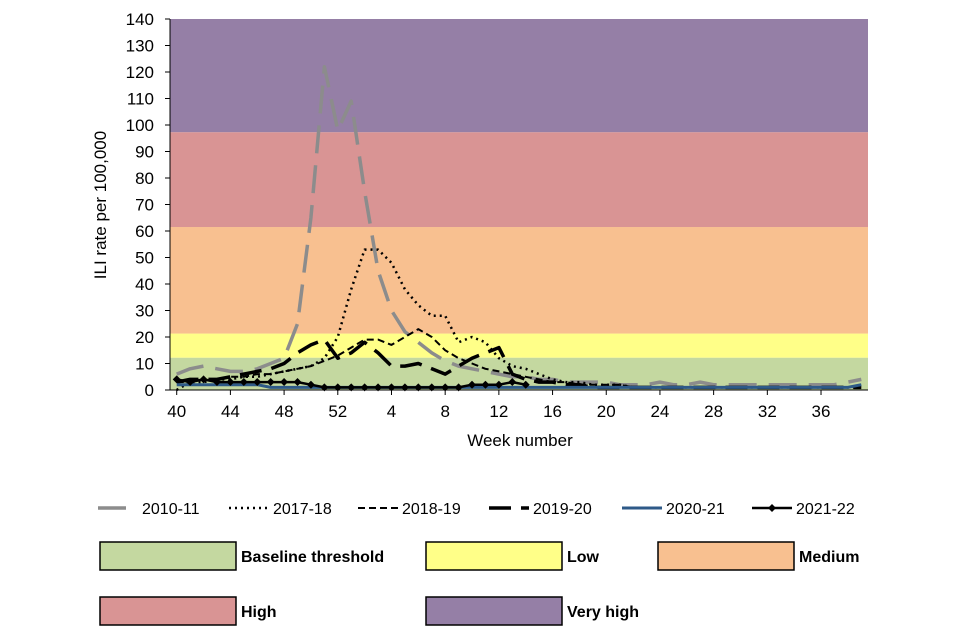 This screenshot has height=640, width=960. I want to click on band-very-high, so click(519, 76).